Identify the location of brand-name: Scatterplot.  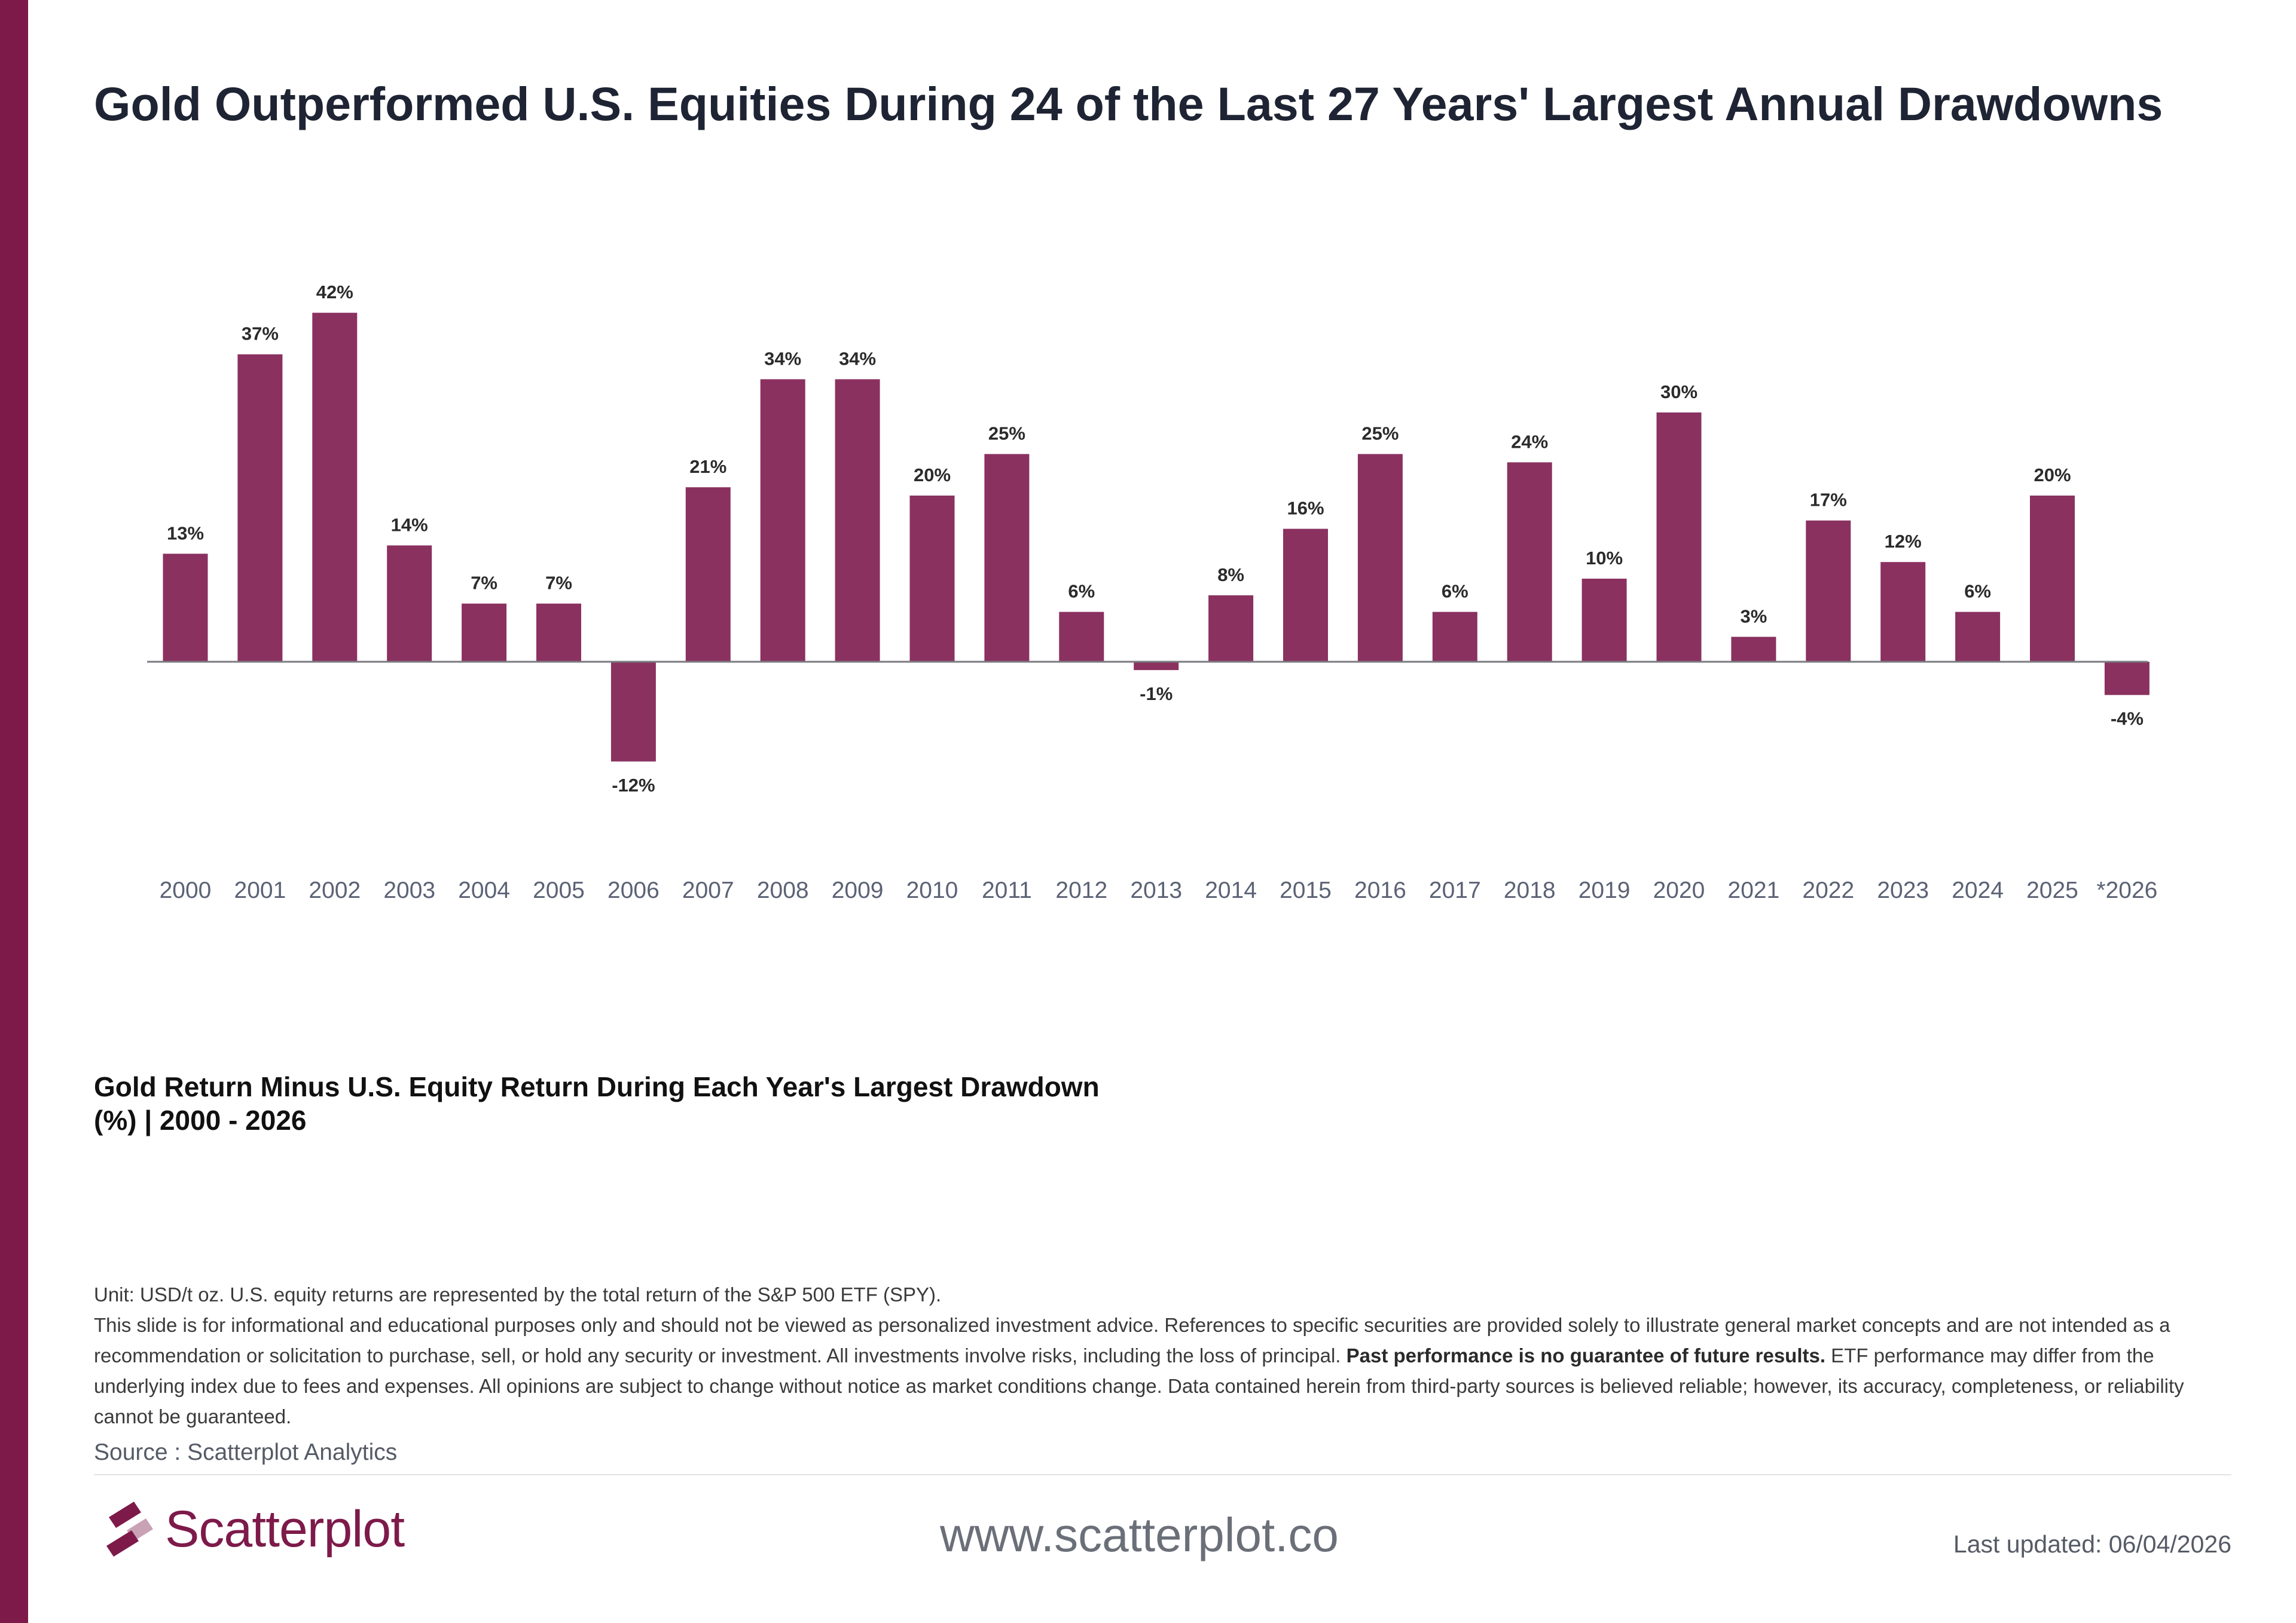
(285, 1529).